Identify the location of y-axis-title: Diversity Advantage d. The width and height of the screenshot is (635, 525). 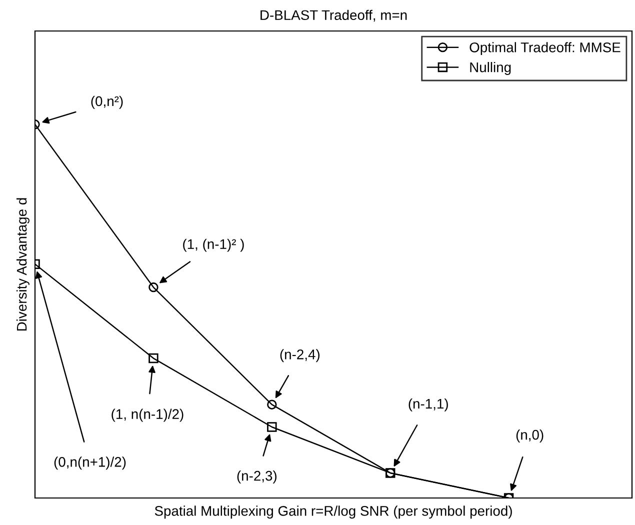
(23, 264).